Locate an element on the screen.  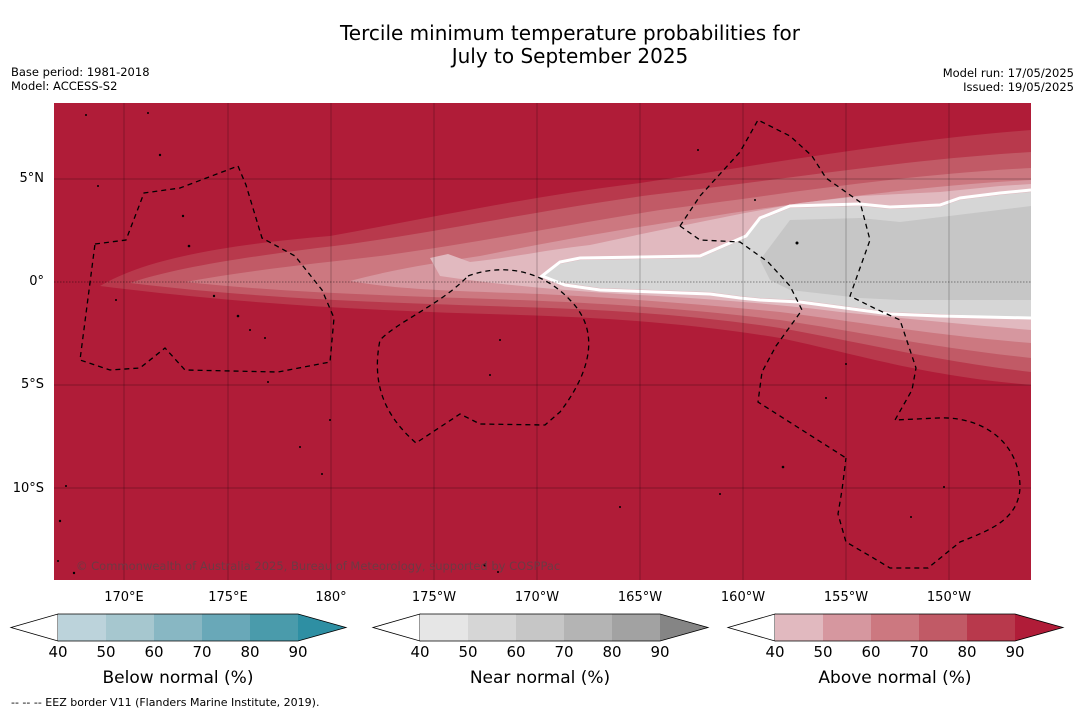
above-normal-title: Above normal (%) is located at coordinates (895, 678).